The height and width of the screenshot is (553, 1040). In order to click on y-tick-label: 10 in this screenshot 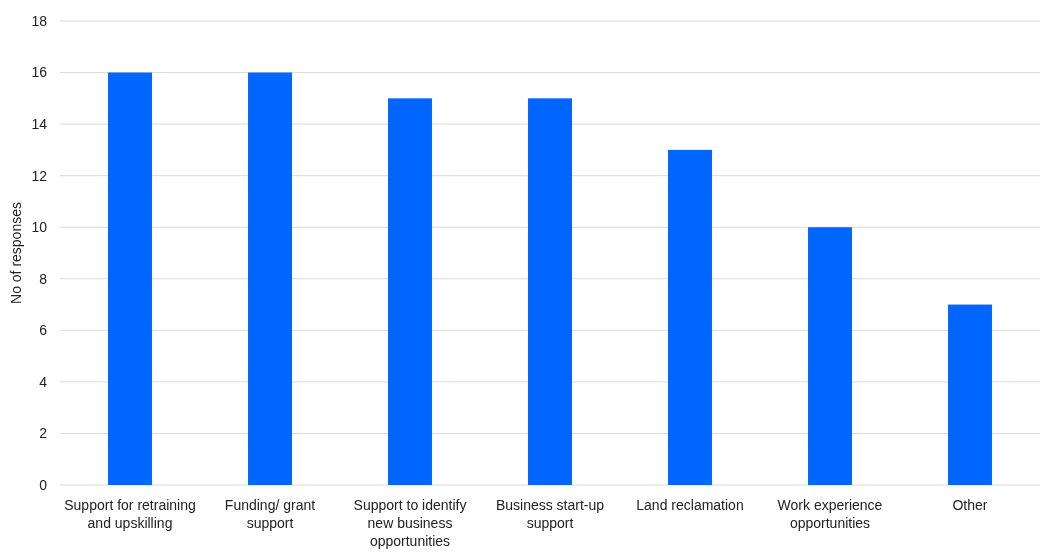, I will do `click(39, 227)`.